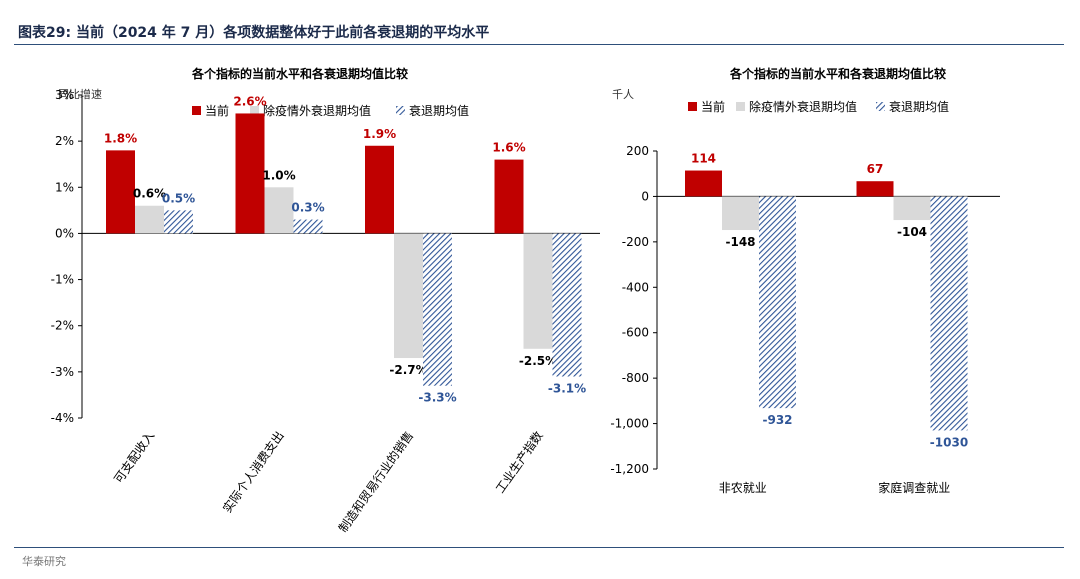  I want to click on data-label: -932, so click(777, 420).